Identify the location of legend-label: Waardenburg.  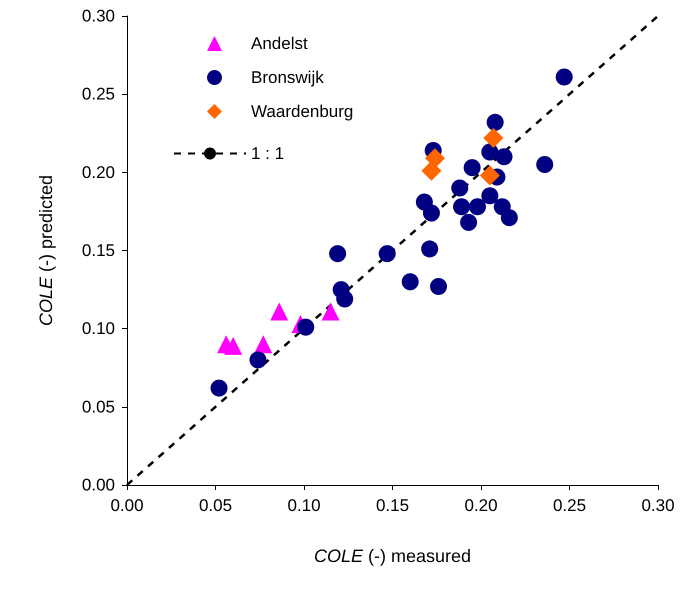
(302, 111).